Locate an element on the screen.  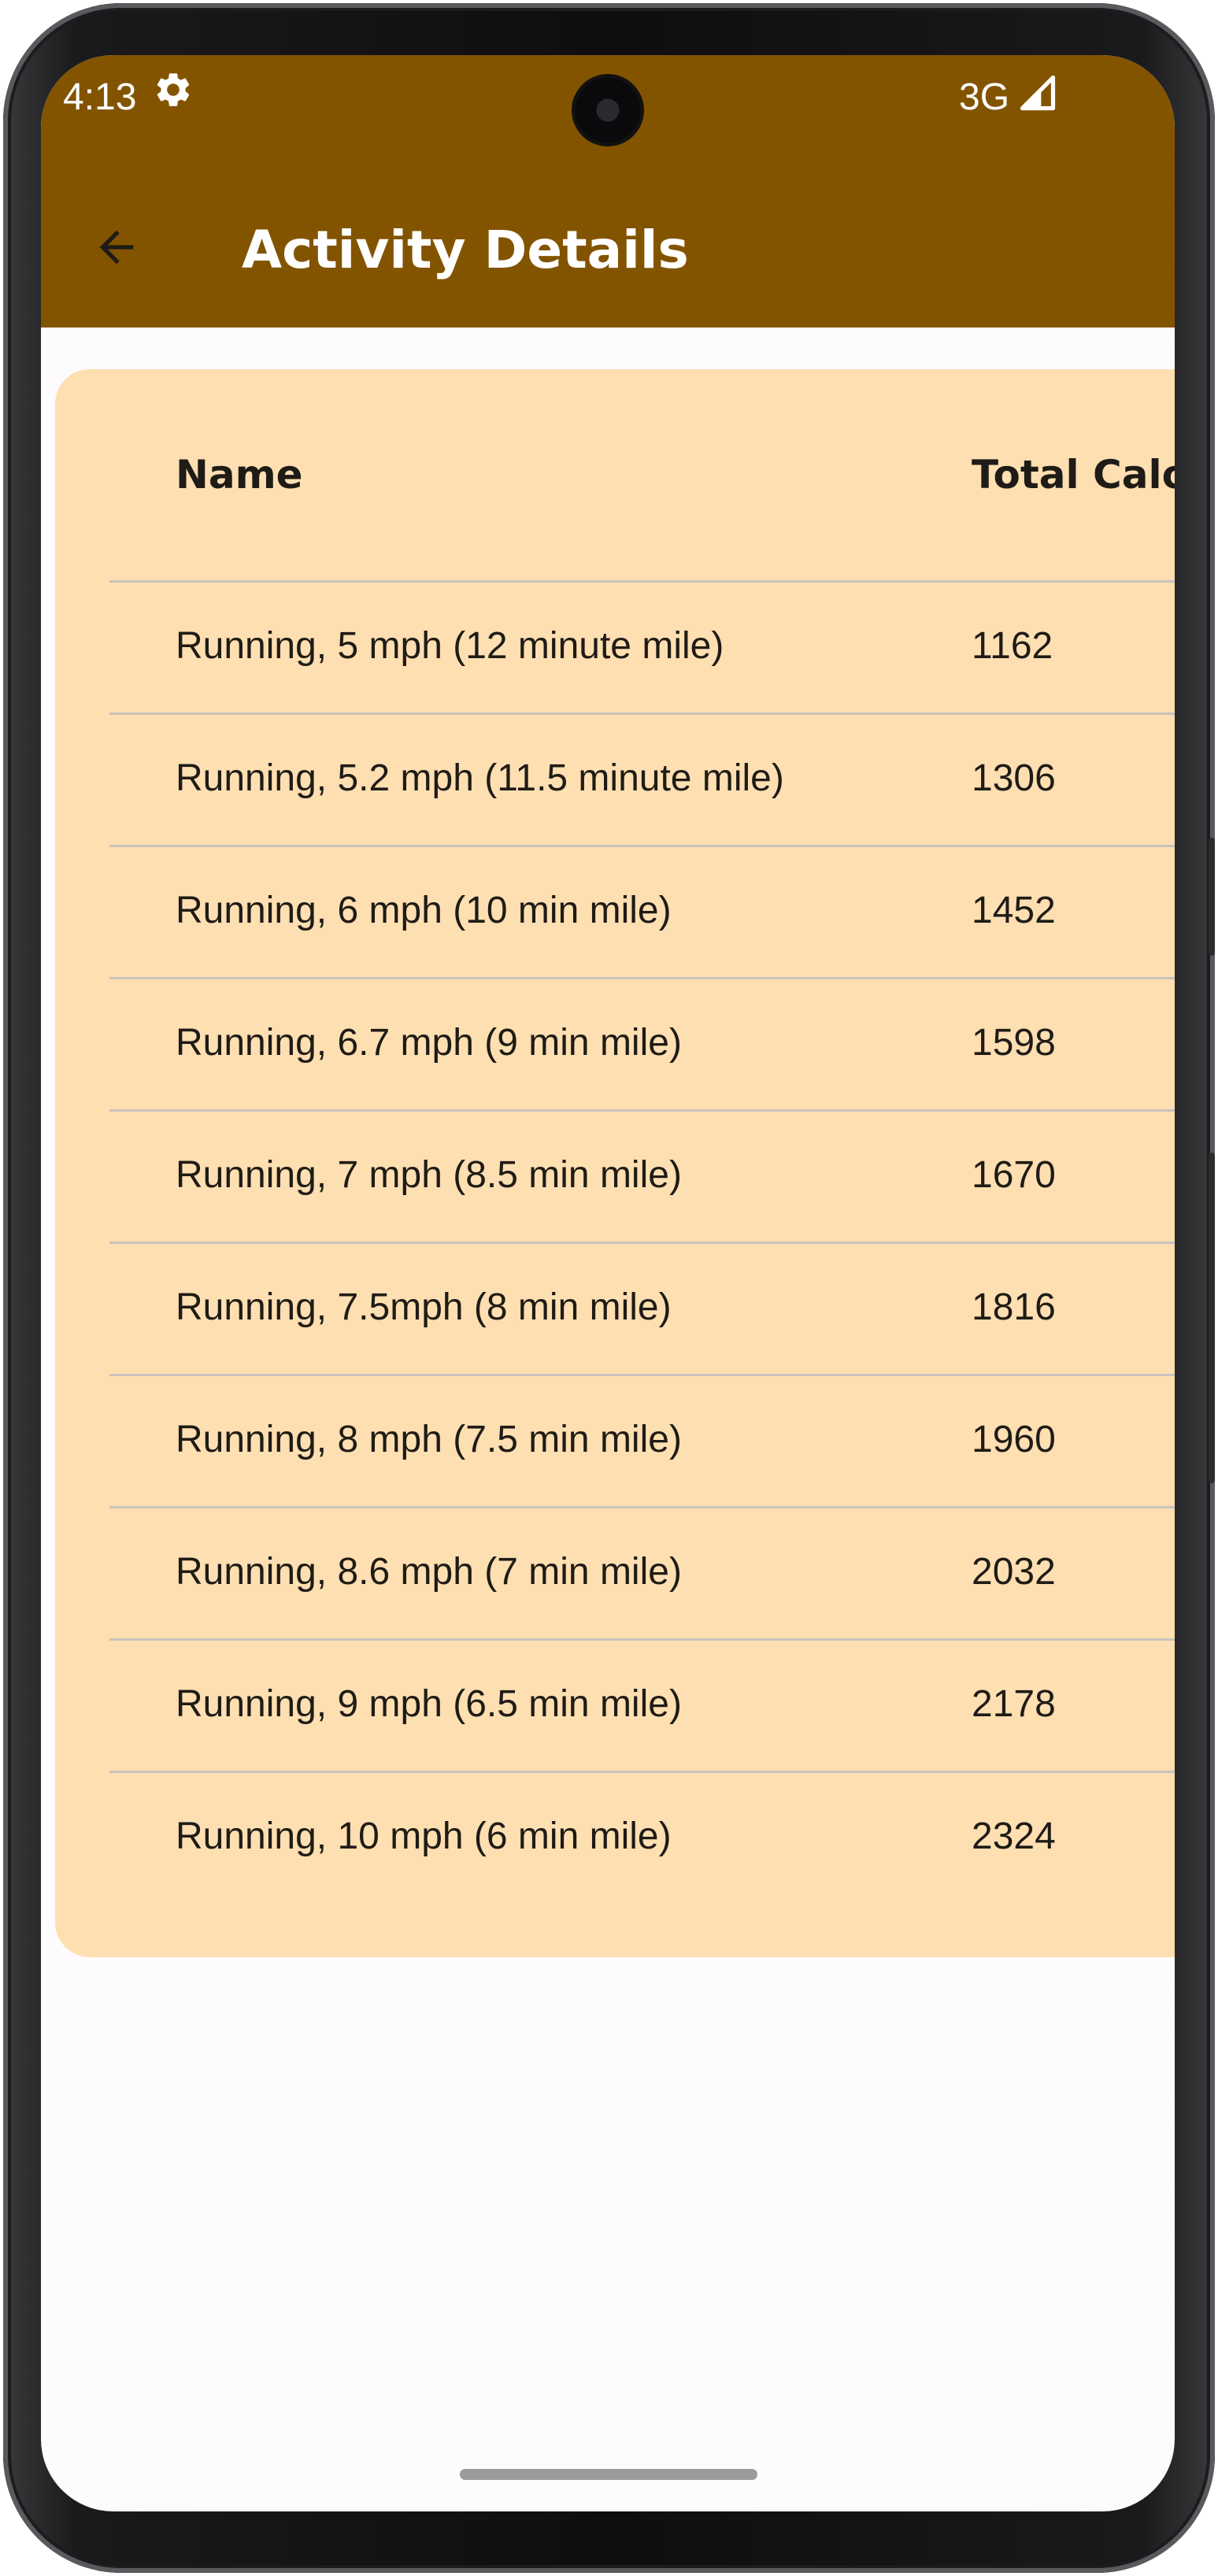
activity-name: Running, 9 mph (6.5 min mile) is located at coordinates (429, 1704).